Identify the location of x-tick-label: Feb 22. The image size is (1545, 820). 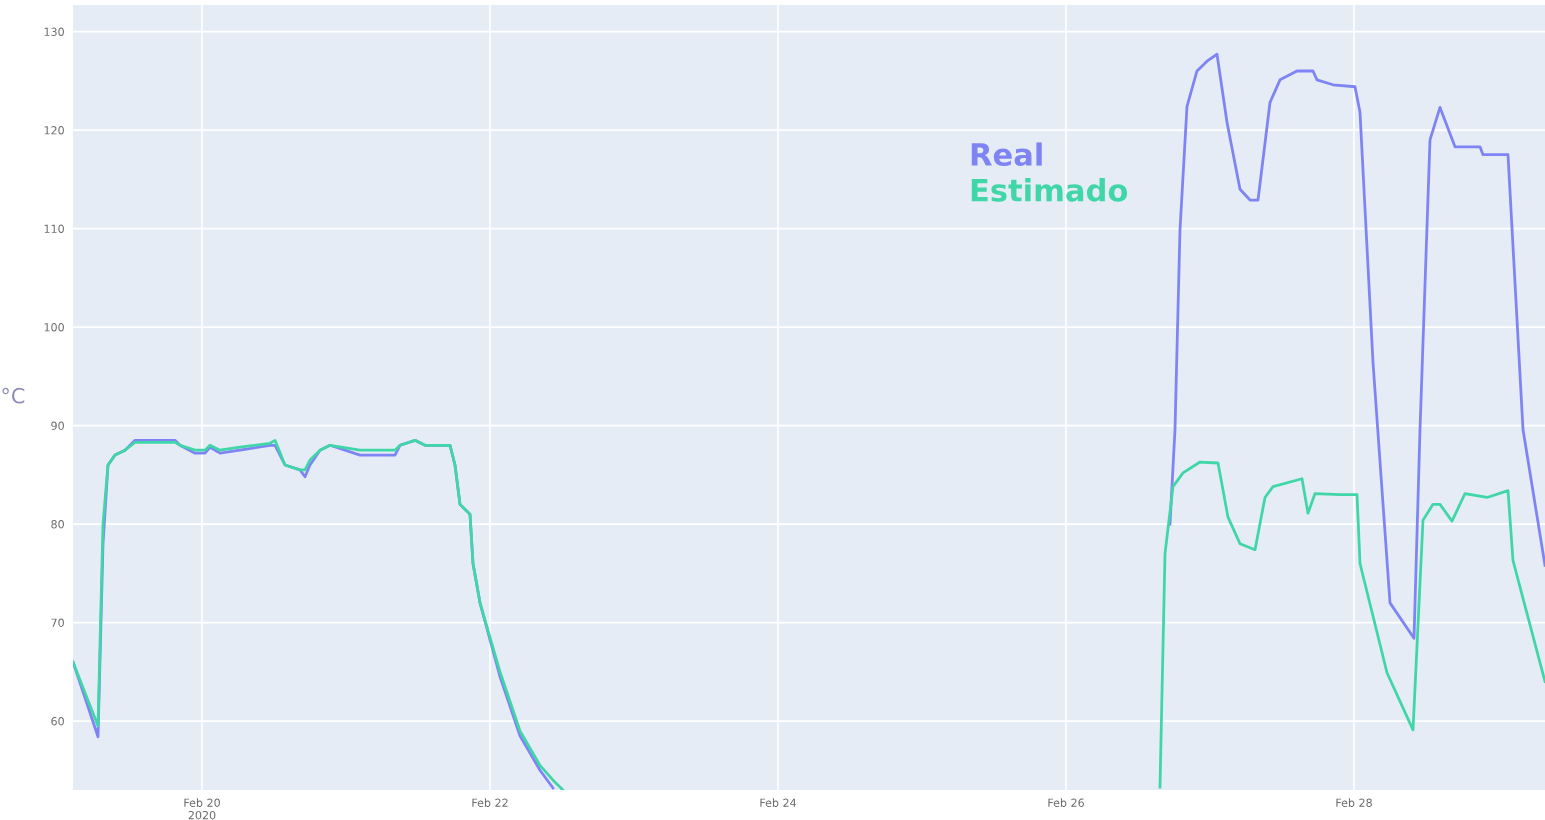
(490, 802).